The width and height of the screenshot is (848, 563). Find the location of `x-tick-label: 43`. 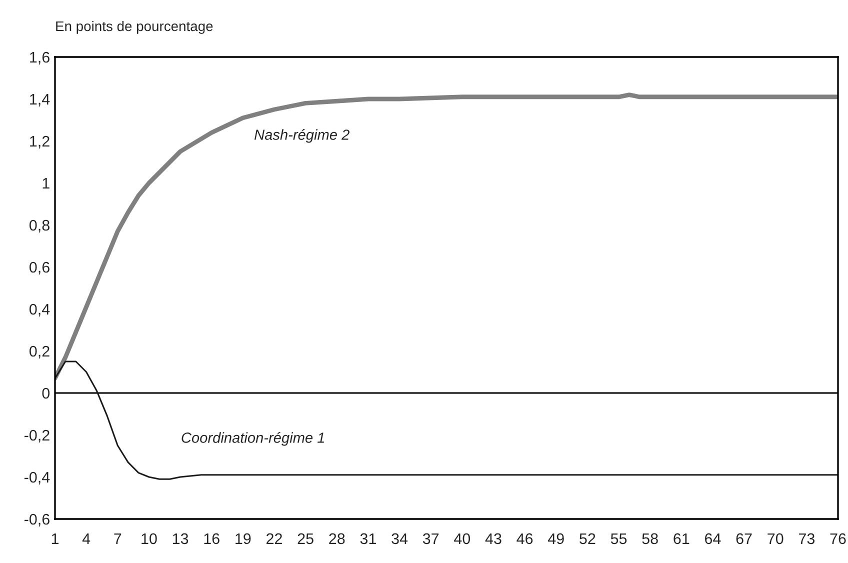

x-tick-label: 43 is located at coordinates (493, 538).